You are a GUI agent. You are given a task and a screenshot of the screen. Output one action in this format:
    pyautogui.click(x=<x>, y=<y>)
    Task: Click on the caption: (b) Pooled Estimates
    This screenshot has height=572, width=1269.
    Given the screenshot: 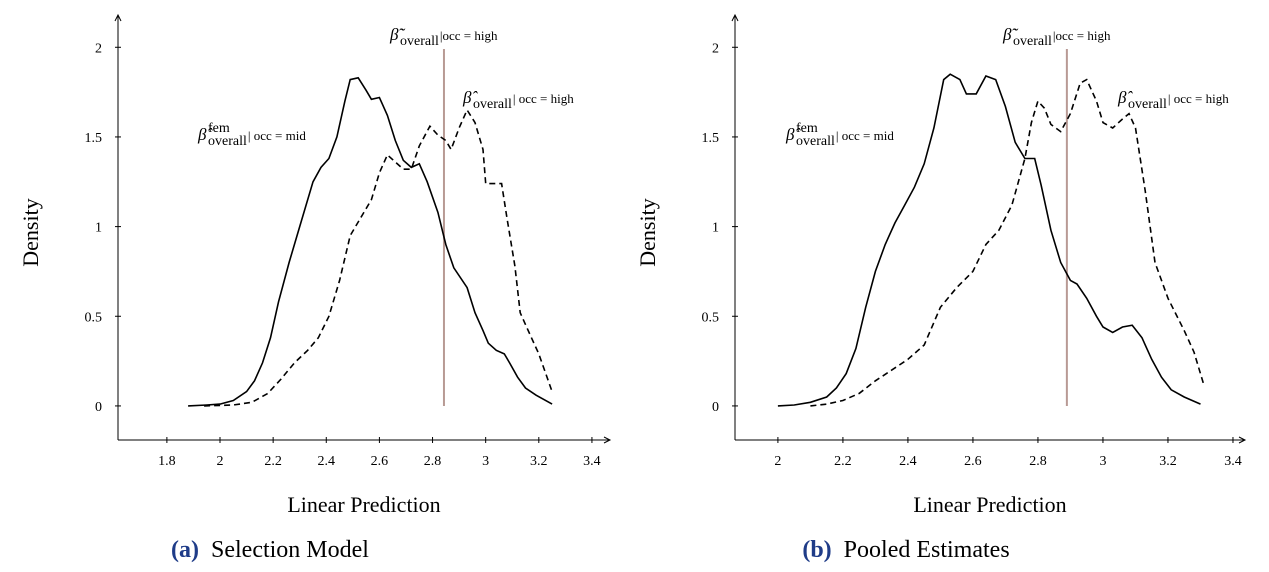 What is the action you would take?
    pyautogui.click(x=905, y=550)
    